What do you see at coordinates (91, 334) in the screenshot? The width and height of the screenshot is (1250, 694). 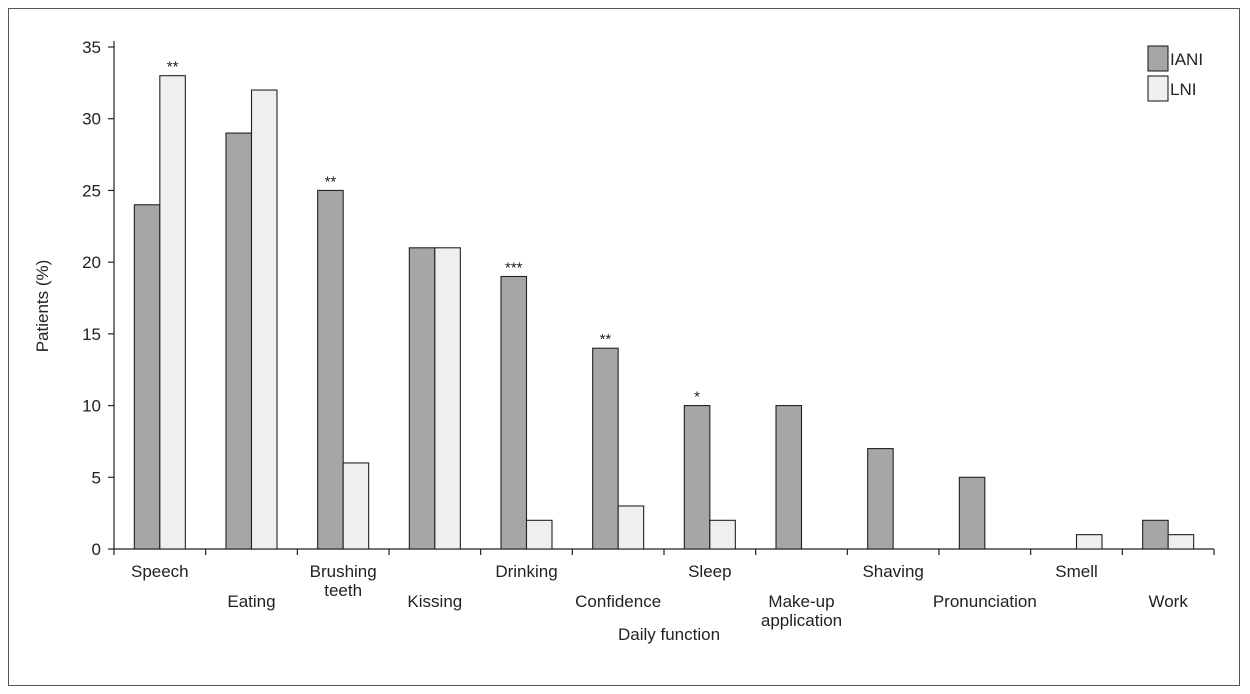 I see `y-tick-label: 15` at bounding box center [91, 334].